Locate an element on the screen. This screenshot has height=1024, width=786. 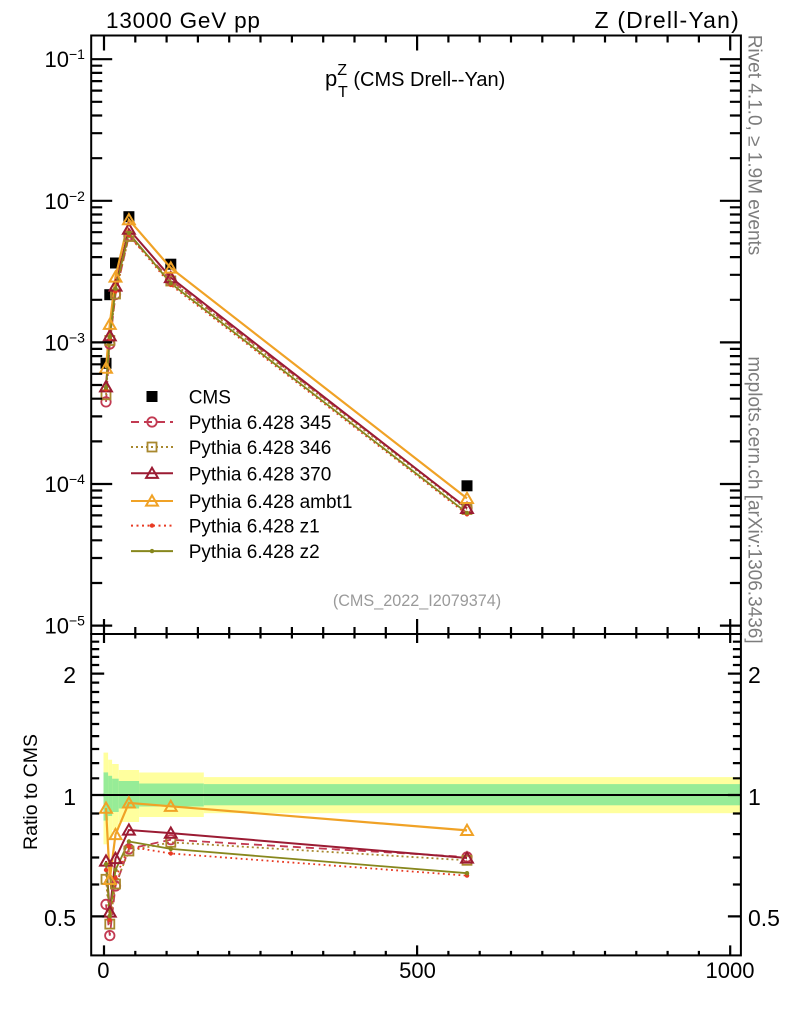
svg-text: Pythia 6.428 z1 is located at coordinates (254, 527).